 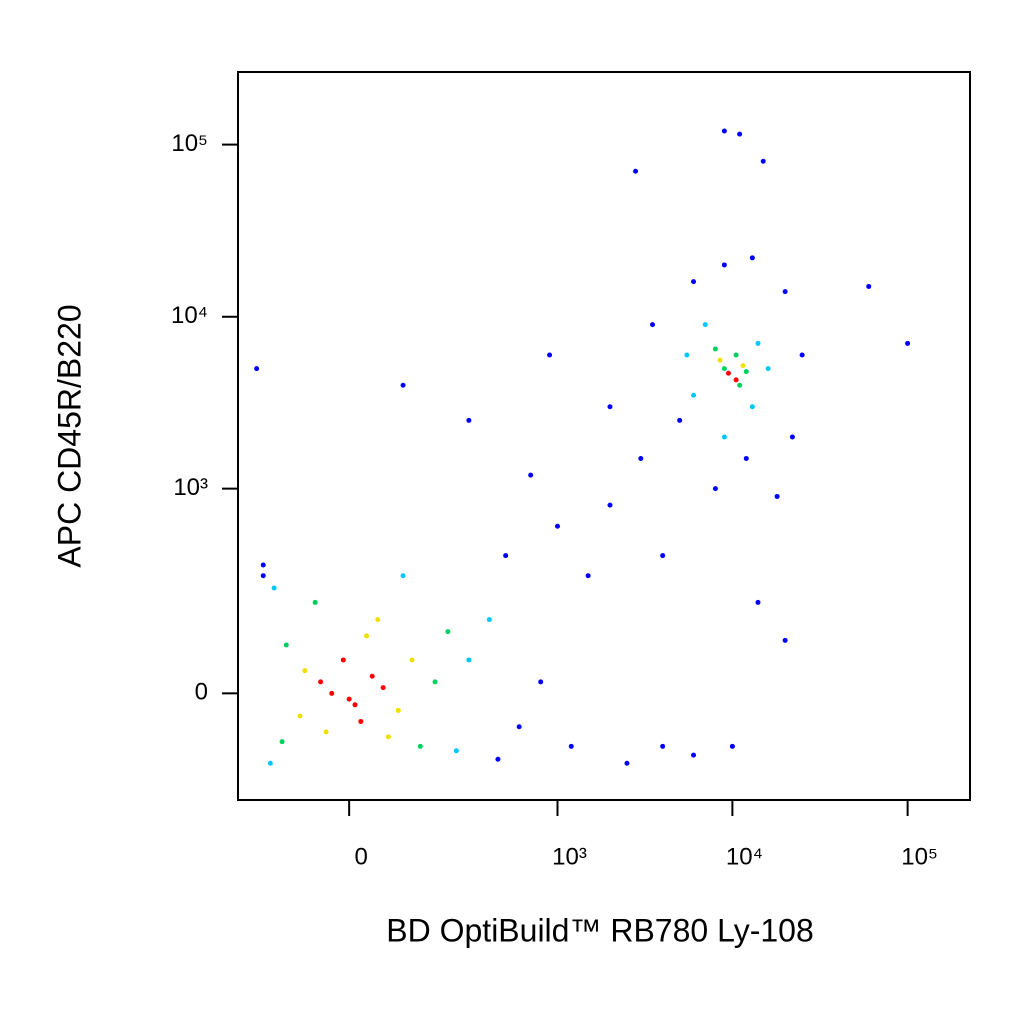 What do you see at coordinates (599, 930) in the screenshot?
I see `x-axis-label: BD OptiBuild™ RB780 Ly-108` at bounding box center [599, 930].